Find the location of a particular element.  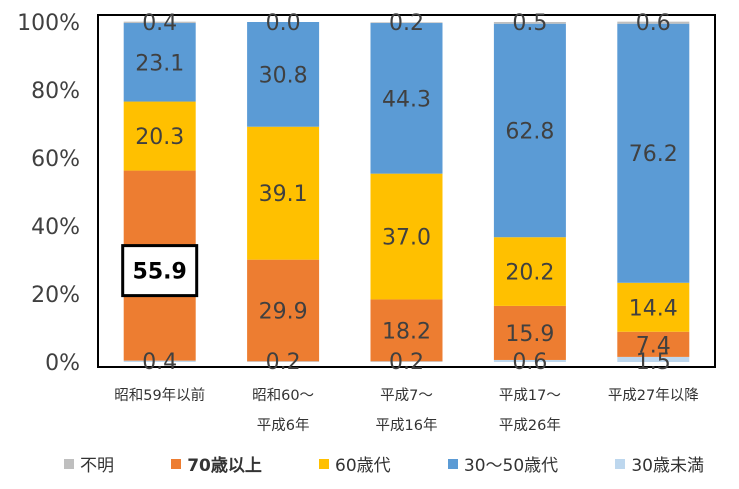

data-label: 1.5 is located at coordinates (653, 362).